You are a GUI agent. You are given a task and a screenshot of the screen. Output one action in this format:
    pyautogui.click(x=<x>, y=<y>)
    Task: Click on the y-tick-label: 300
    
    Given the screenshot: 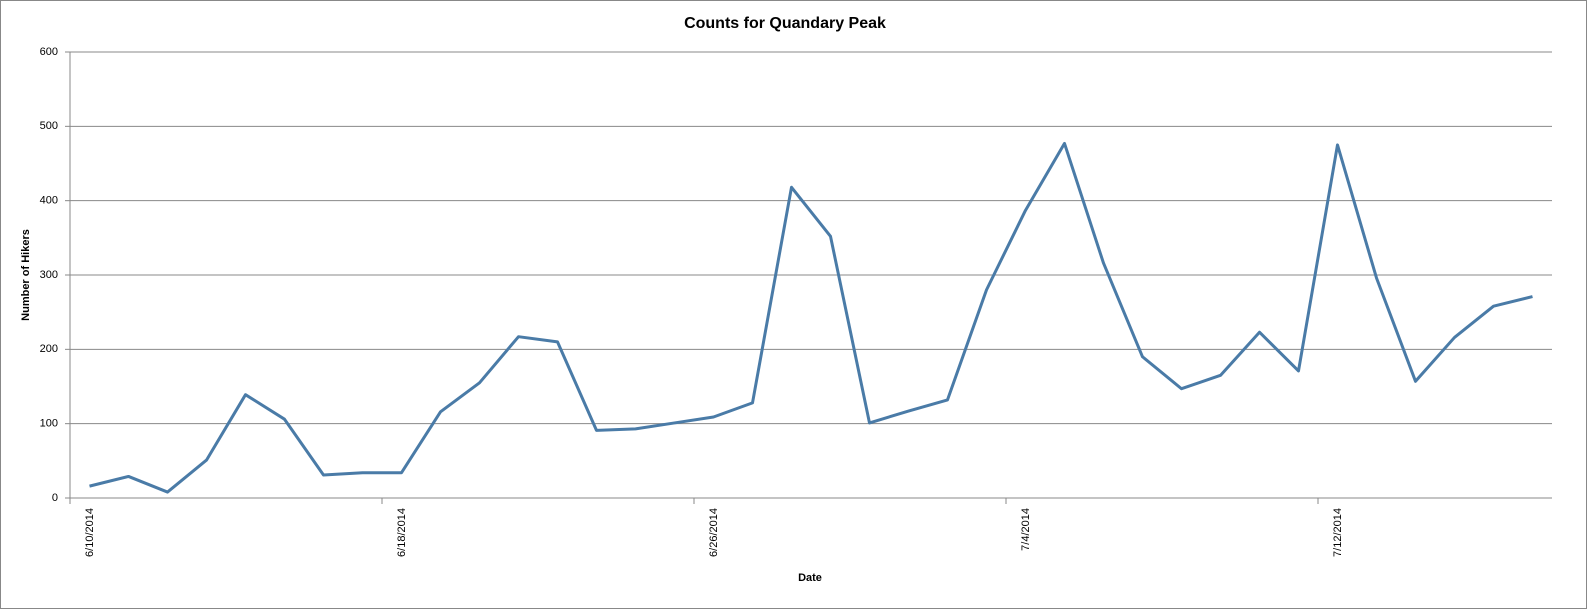 What is the action you would take?
    pyautogui.click(x=49, y=275)
    